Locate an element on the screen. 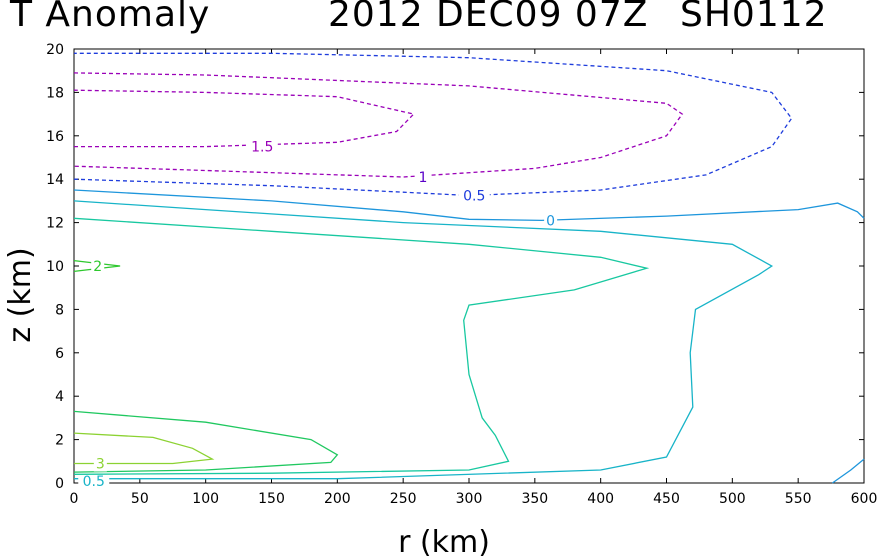 This screenshot has width=879, height=558. x-tick-label: 300 is located at coordinates (469, 499).